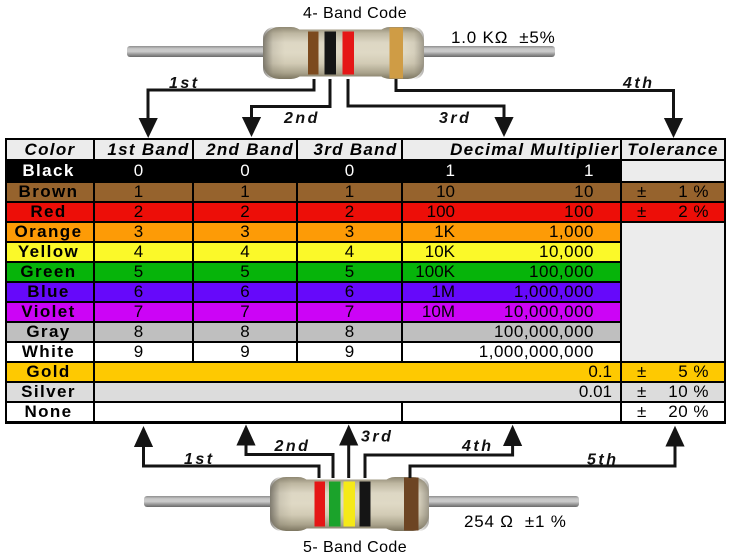 This screenshot has height=559, width=729. I want to click on svg-text: 5- Band Code, so click(355, 547).